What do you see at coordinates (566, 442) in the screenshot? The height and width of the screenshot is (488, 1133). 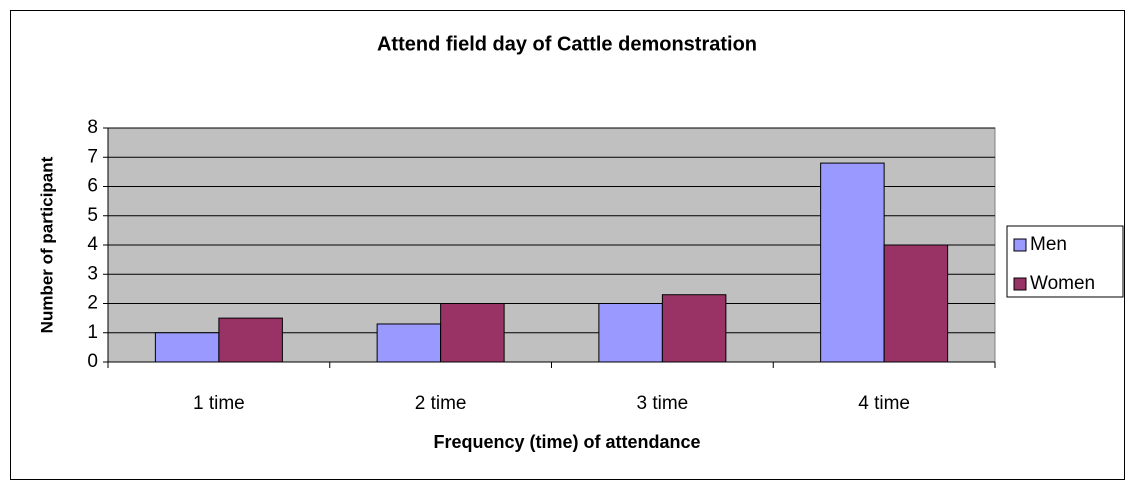 I see `x-axis-label: Frequency (time) of attendance` at bounding box center [566, 442].